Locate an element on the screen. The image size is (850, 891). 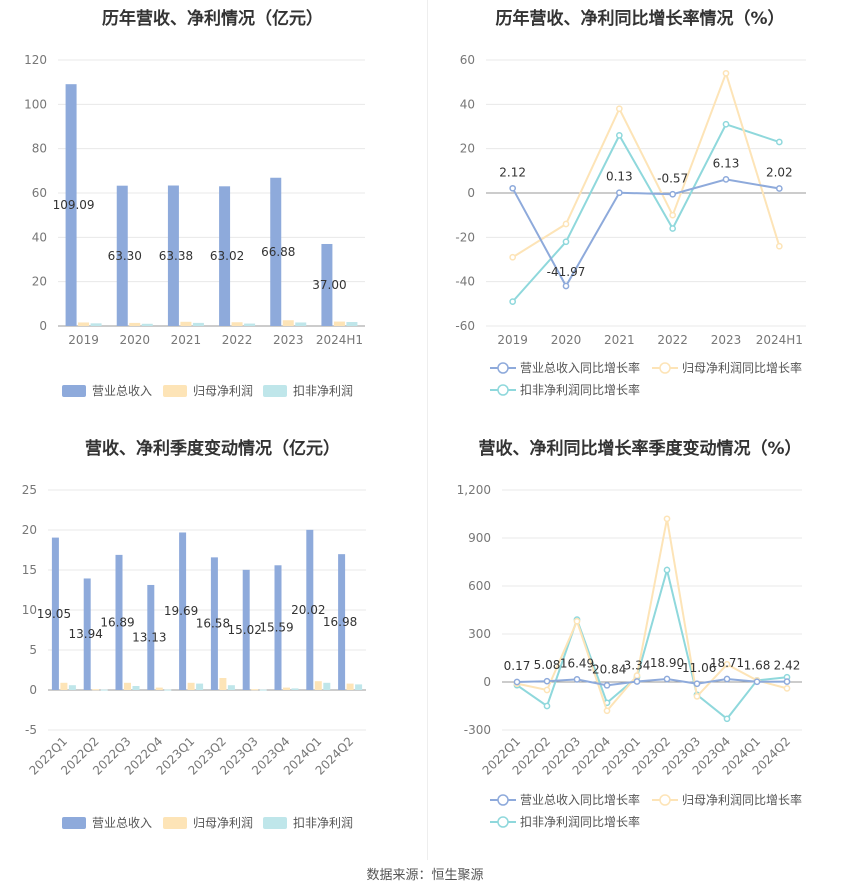
bar-value-label: 63.38 is located at coordinates (176, 256).